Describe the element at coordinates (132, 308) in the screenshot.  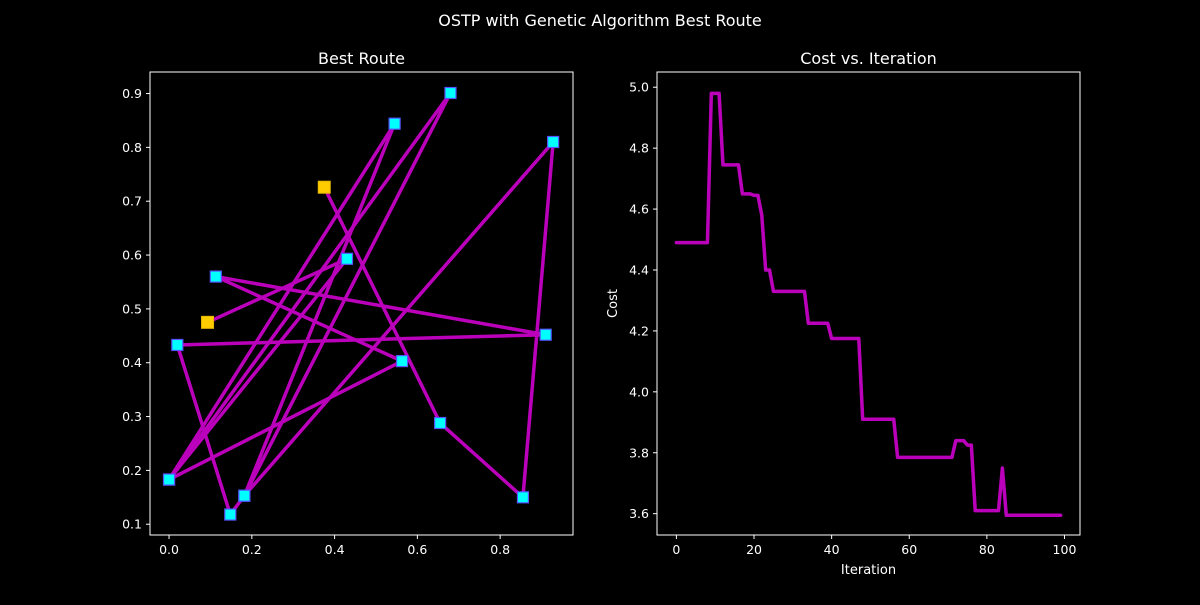
I see `route-ytick-label: 0.5` at that location.